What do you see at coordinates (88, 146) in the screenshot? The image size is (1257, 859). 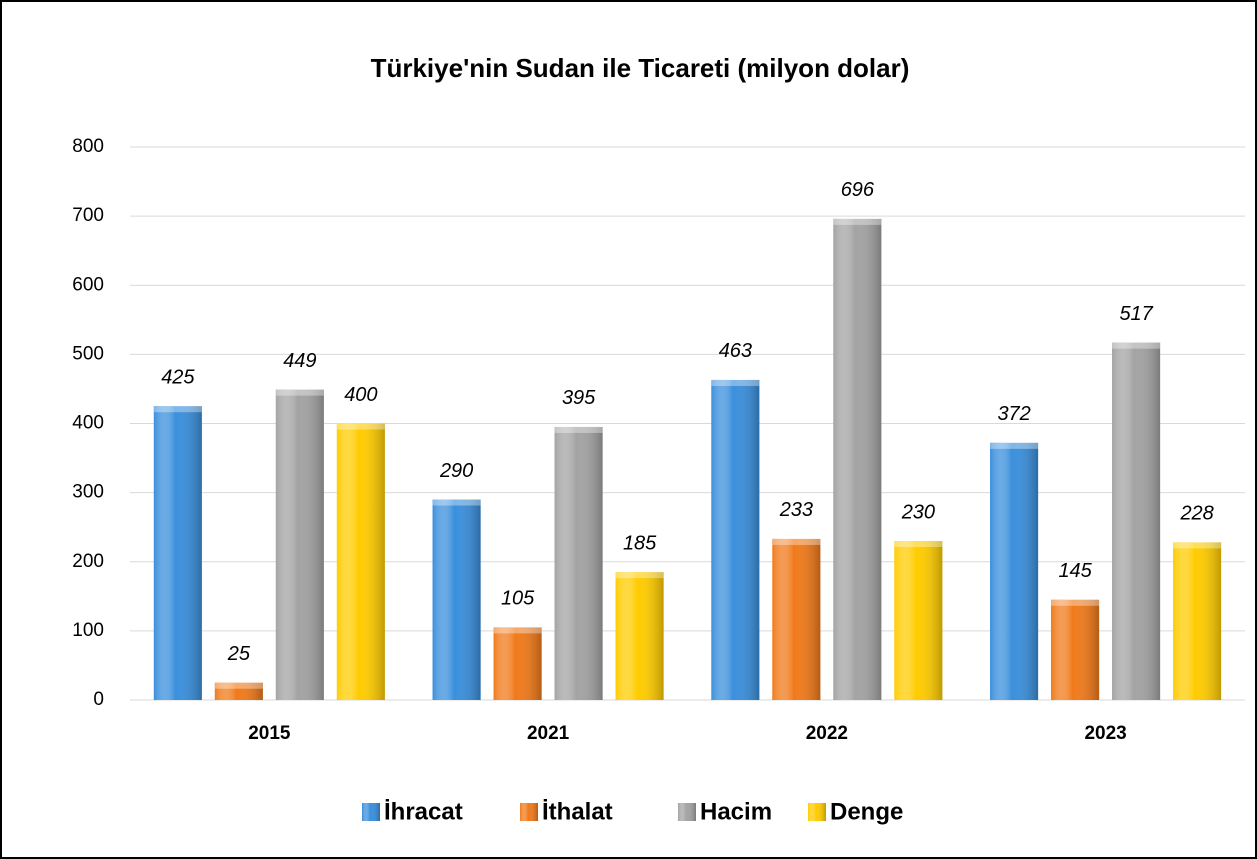 I see `y-tick-label: 800` at bounding box center [88, 146].